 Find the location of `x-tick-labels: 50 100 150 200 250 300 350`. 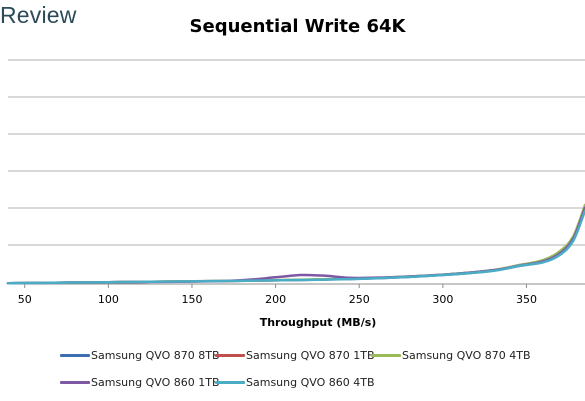

x-tick-labels: 50 100 150 200 250 300 350 is located at coordinates (277, 299).